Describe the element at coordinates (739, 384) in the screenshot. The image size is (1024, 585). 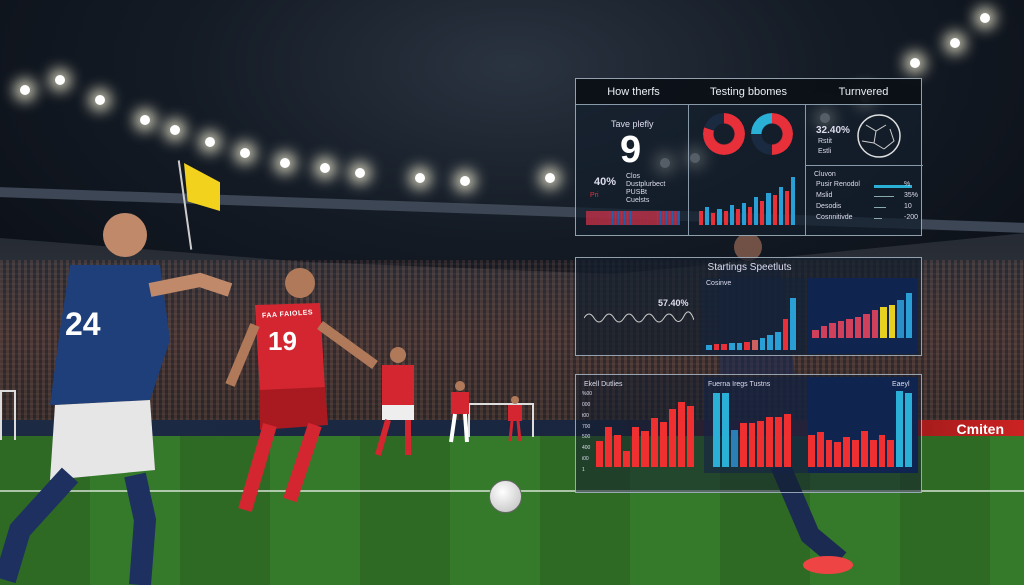
I see `chart-mid-label: Fuerna Iregs Tustns` at that location.